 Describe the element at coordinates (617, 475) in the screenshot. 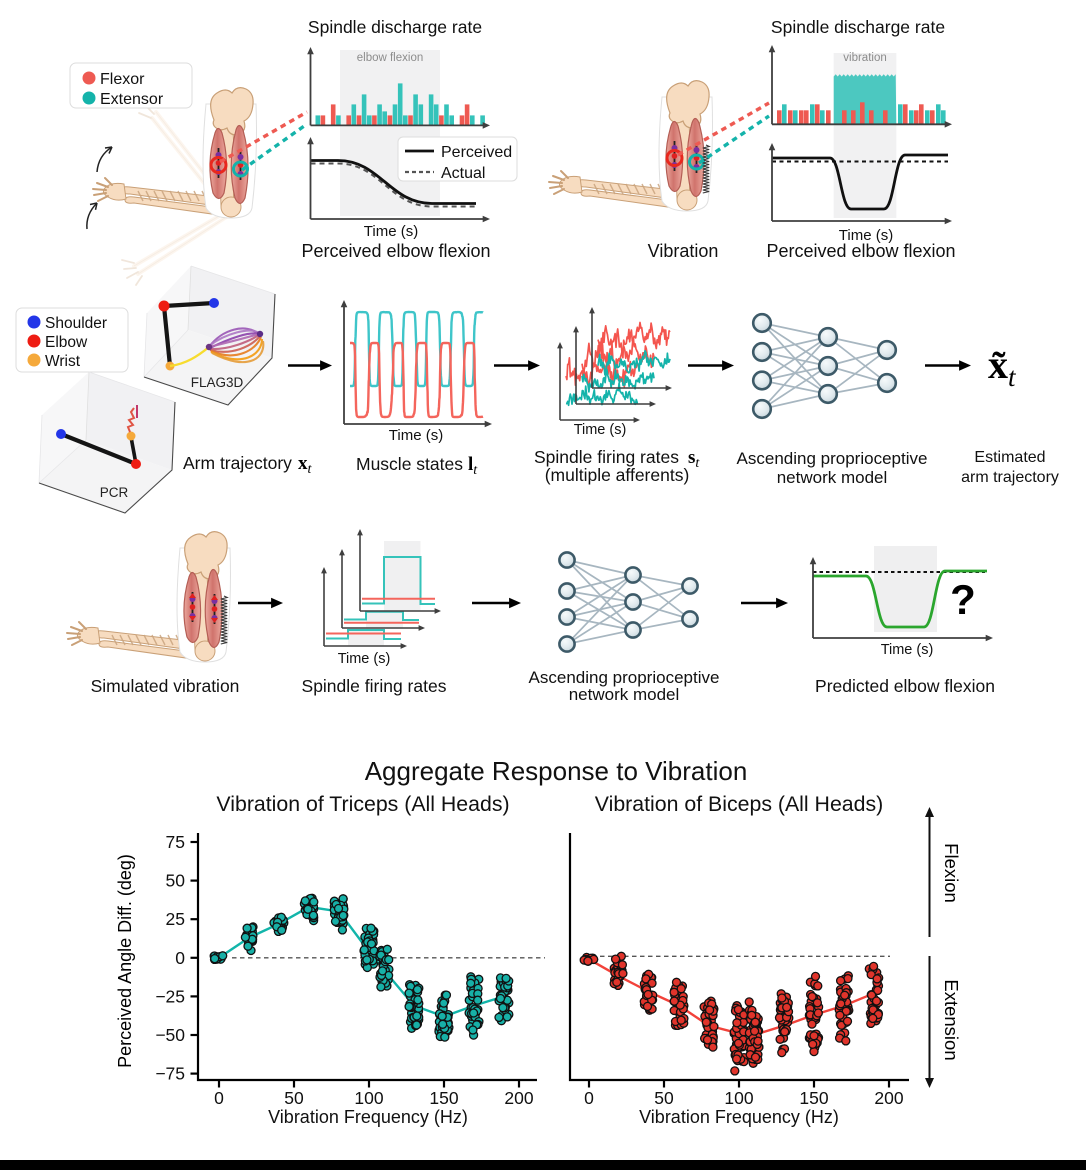

I see `svg-text: (multiple afferents)` at that location.